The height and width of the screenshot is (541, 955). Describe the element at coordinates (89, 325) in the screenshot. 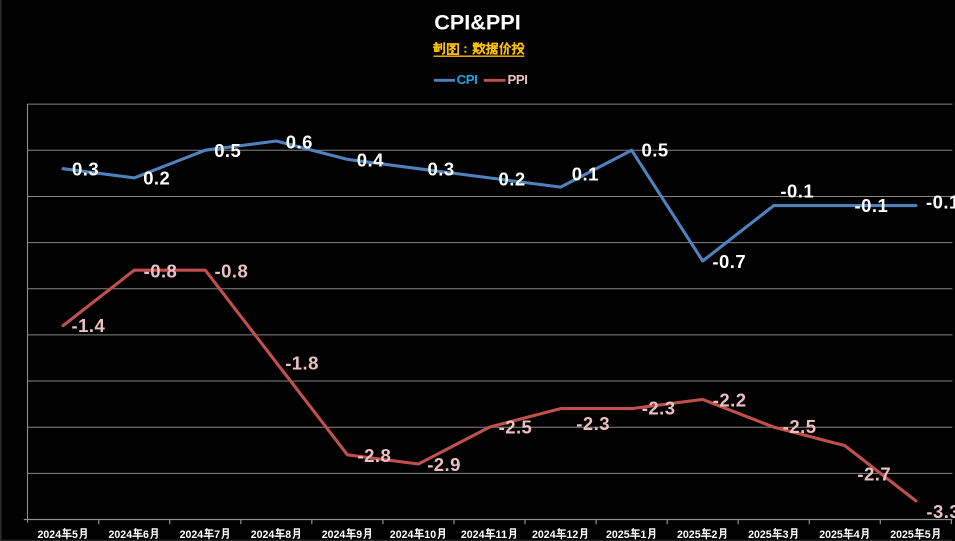

I see `svg-text: -1.4` at that location.